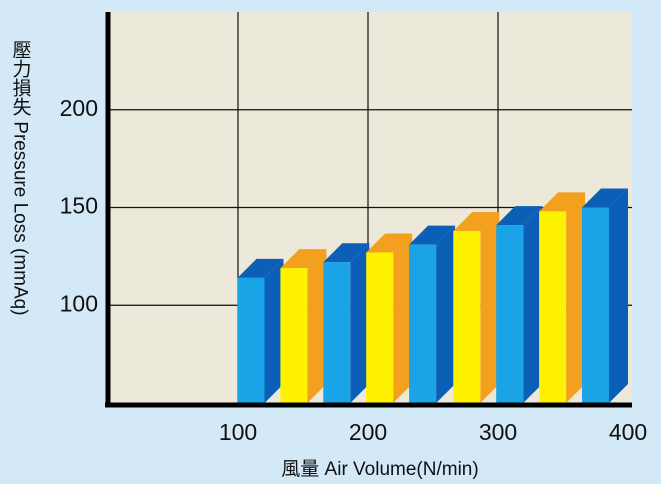  Describe the element at coordinates (238, 432) in the screenshot. I see `x-tick-label: 100` at that location.